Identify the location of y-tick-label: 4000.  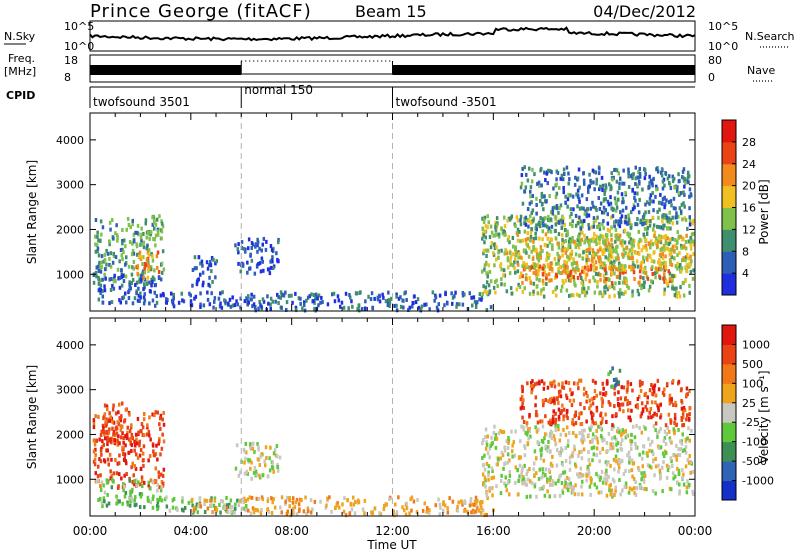
(70, 140).